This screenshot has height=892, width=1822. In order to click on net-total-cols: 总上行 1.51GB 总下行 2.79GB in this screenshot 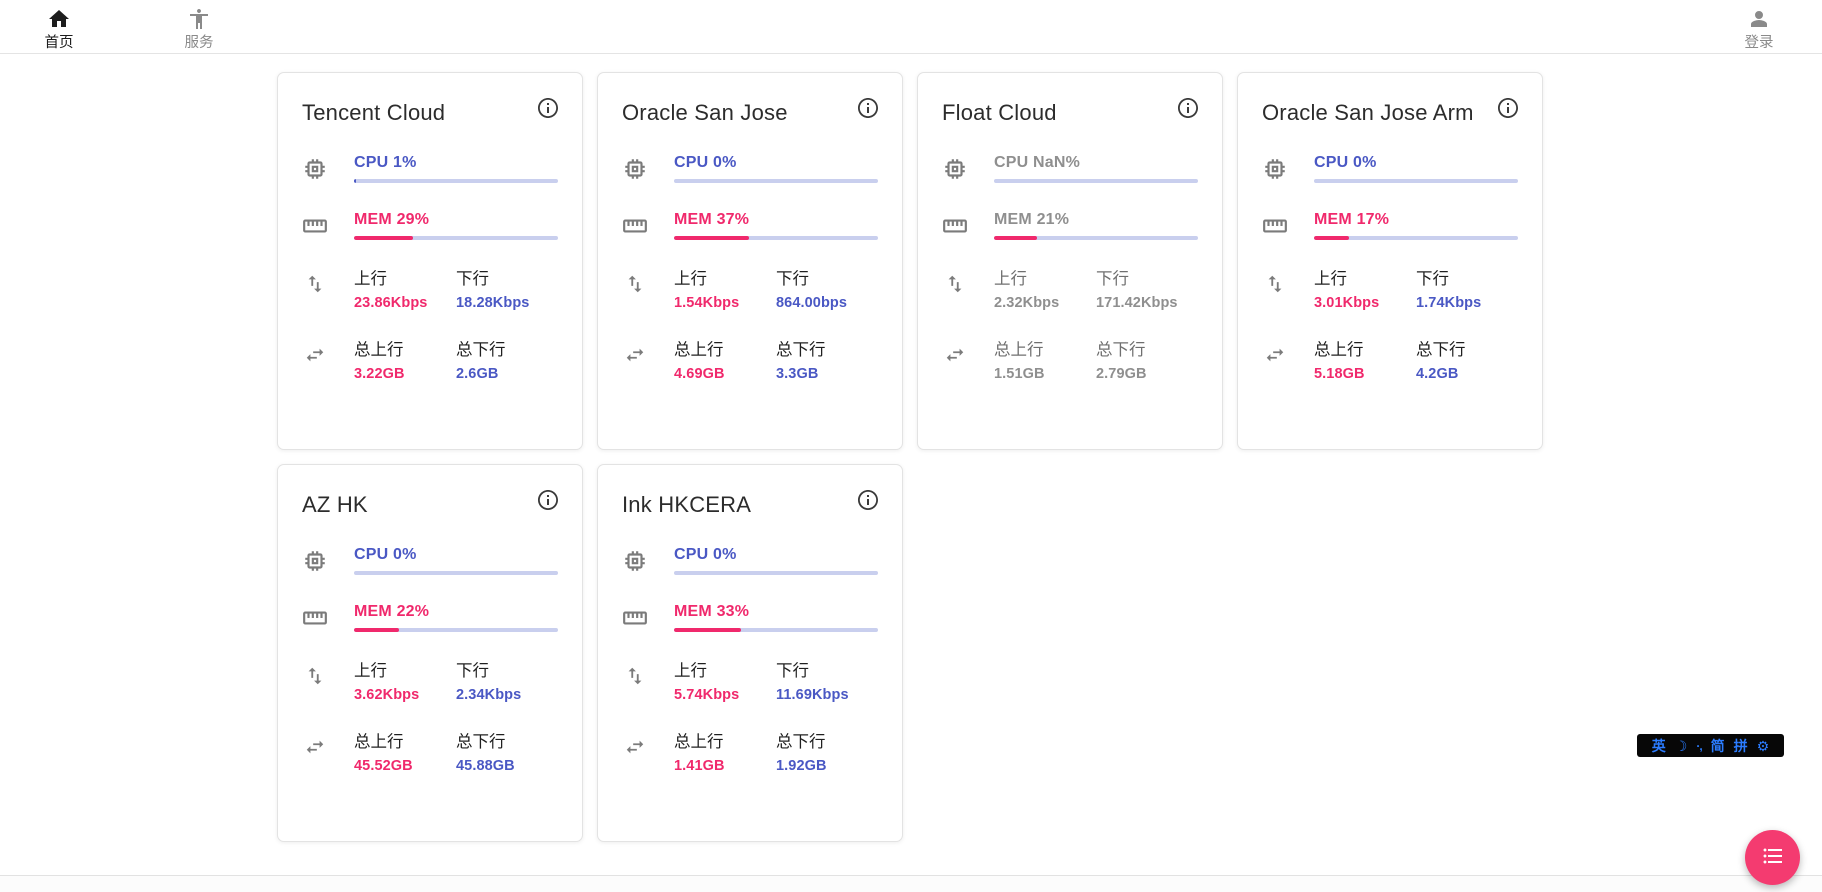, I will do `click(1096, 359)`.